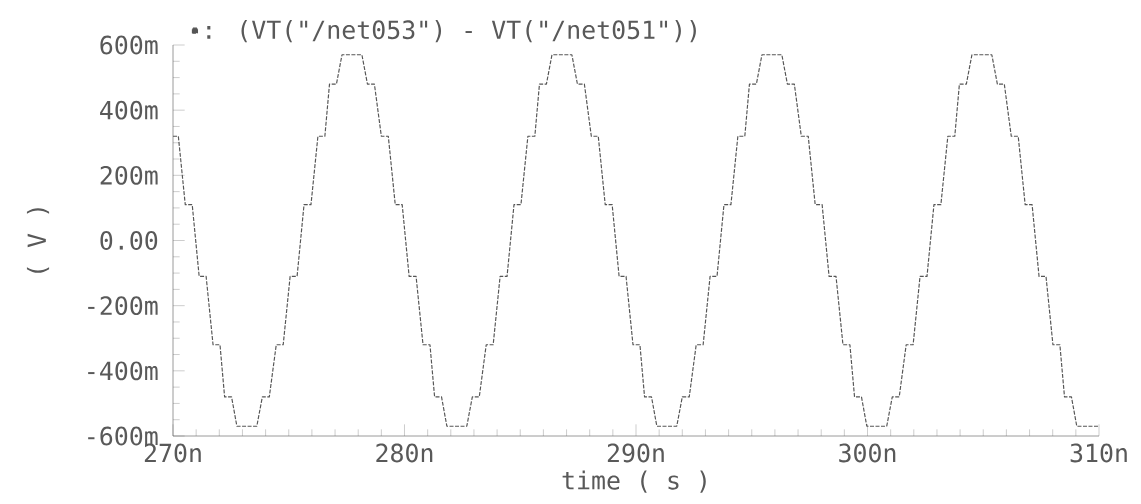 Image resolution: width=1141 pixels, height=504 pixels. I want to click on y-tick-label: 600m, so click(129, 45).